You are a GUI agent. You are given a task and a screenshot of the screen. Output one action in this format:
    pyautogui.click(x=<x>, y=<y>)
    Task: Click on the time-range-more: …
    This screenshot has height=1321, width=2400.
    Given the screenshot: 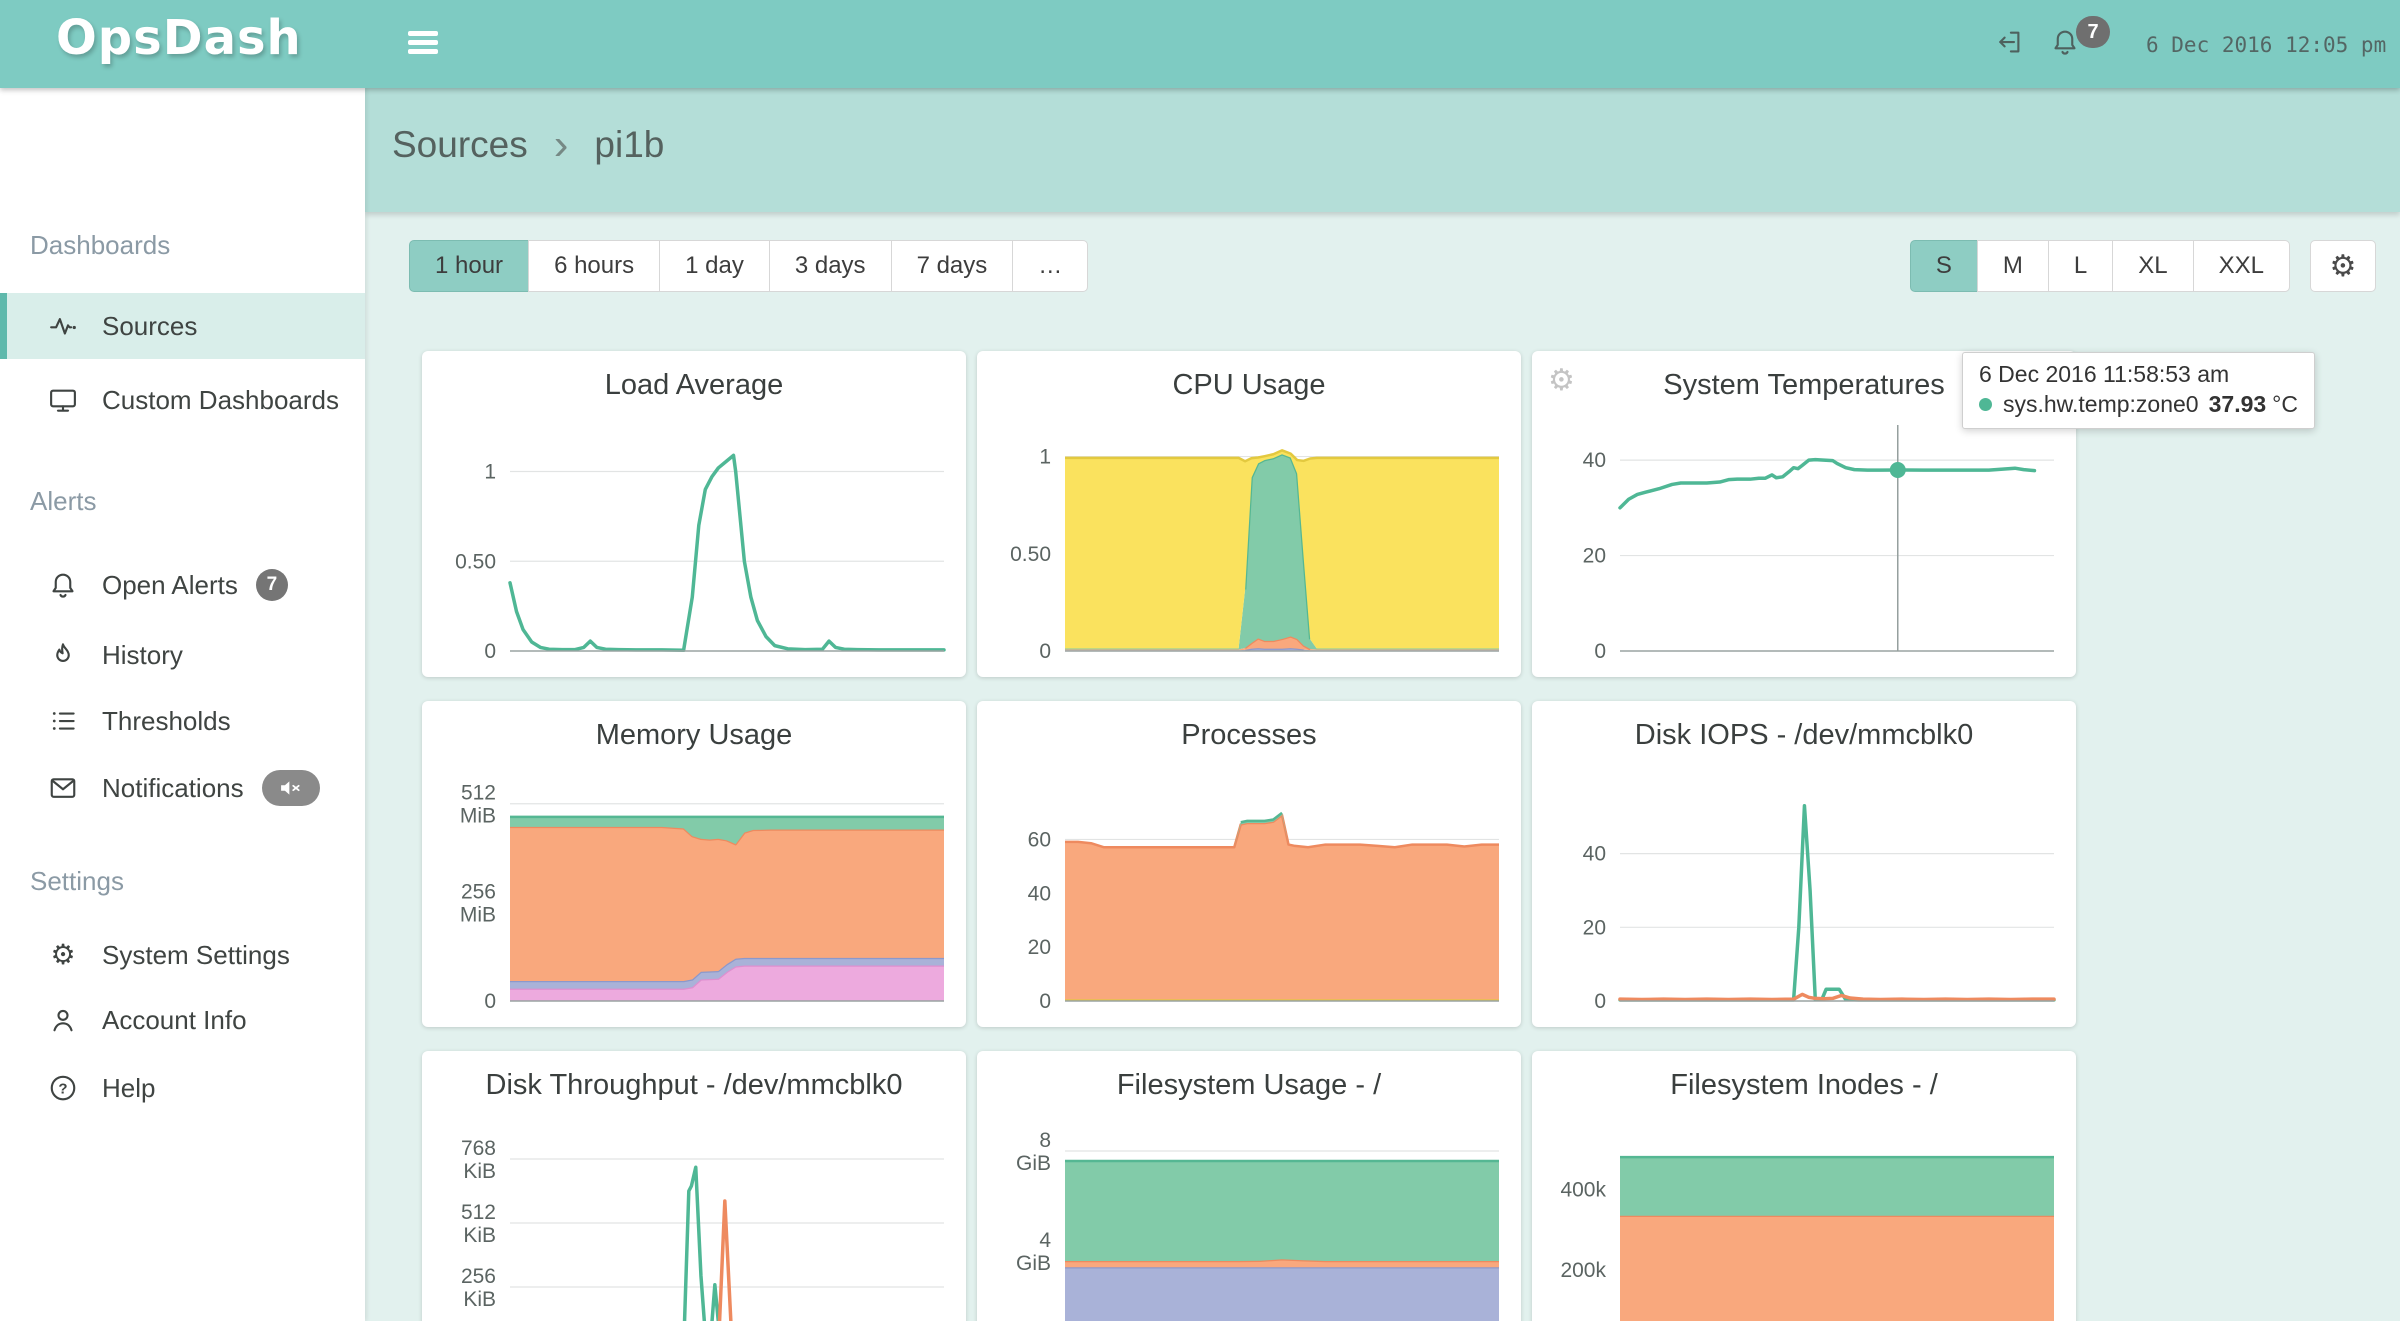 What is the action you would take?
    pyautogui.click(x=1050, y=266)
    